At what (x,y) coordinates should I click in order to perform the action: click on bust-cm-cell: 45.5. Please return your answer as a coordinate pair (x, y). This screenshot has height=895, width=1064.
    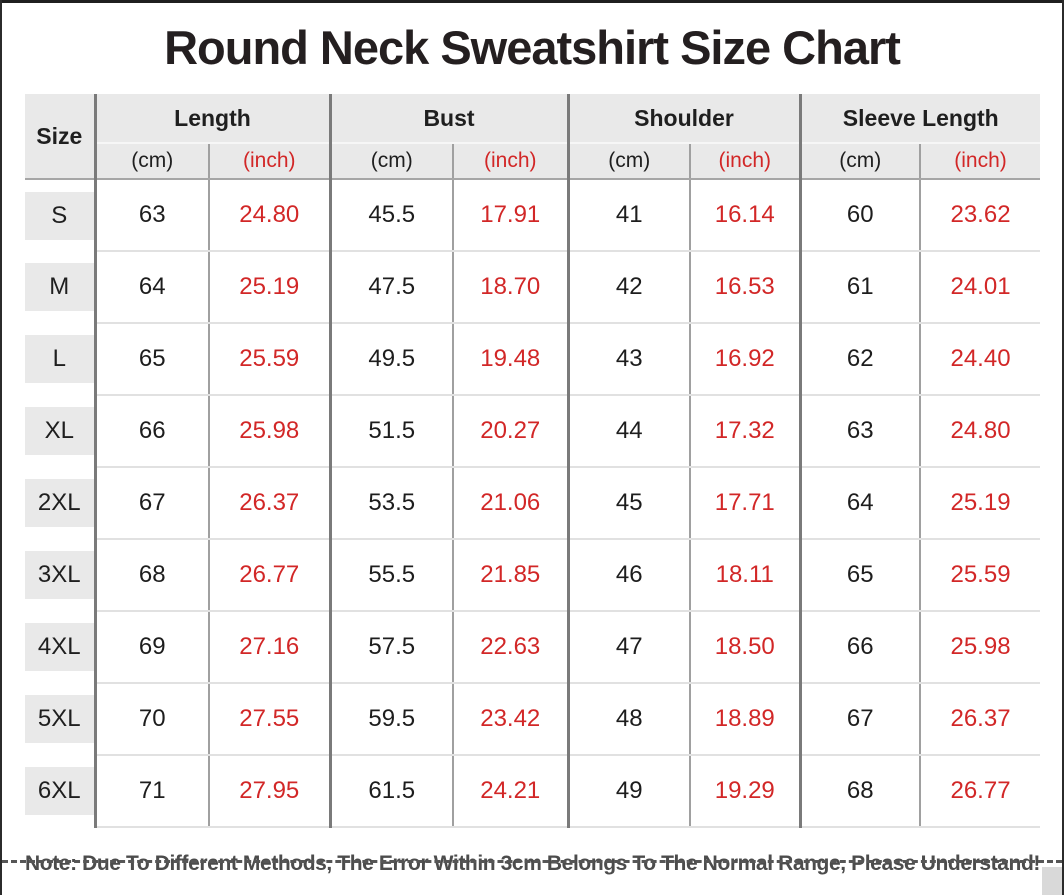
    Looking at the image, I should click on (390, 215).